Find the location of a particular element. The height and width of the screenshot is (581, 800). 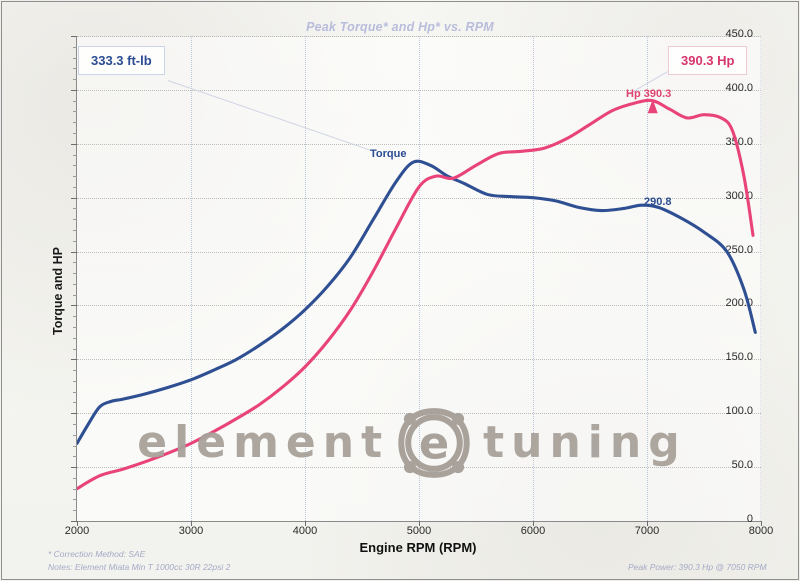

x-axis-title: Engine RPM (RPM) is located at coordinates (418, 547).